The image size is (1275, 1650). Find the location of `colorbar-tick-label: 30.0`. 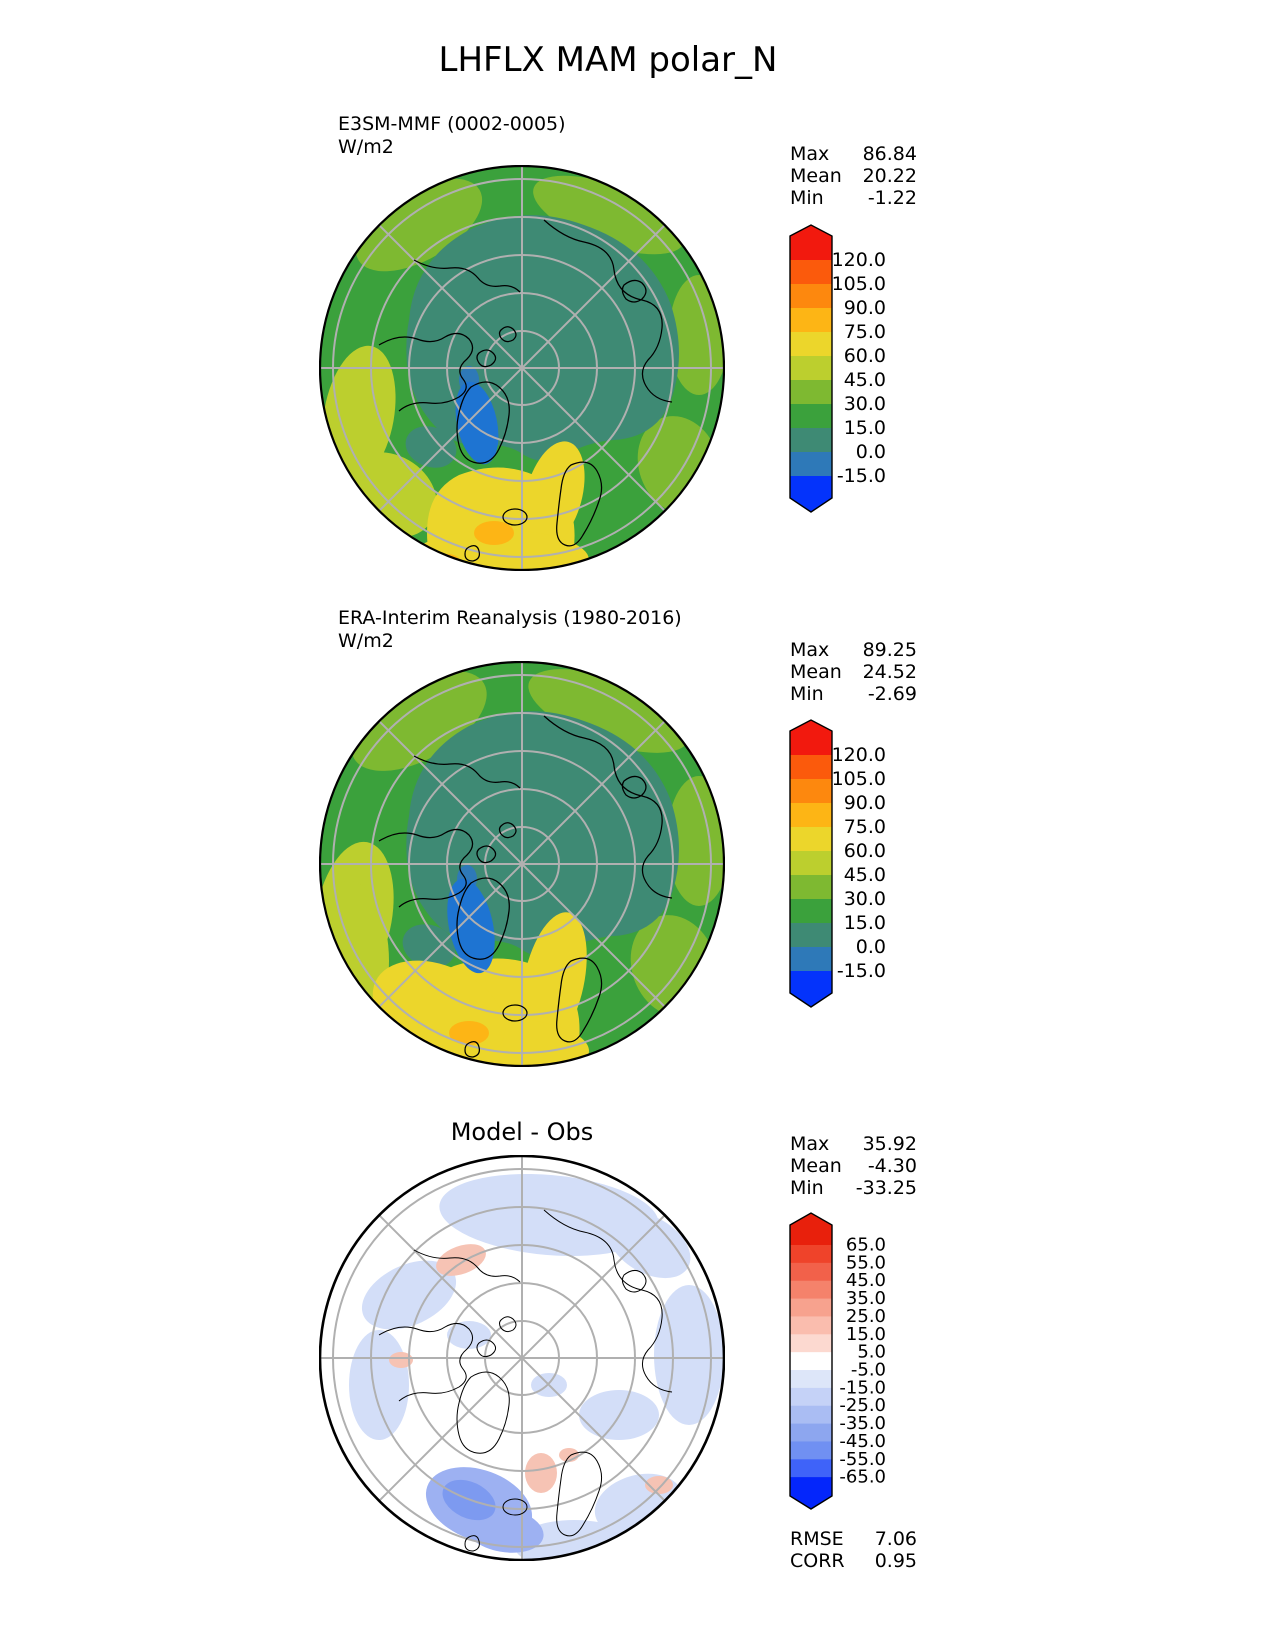

colorbar-tick-label: 30.0 is located at coordinates (865, 899).